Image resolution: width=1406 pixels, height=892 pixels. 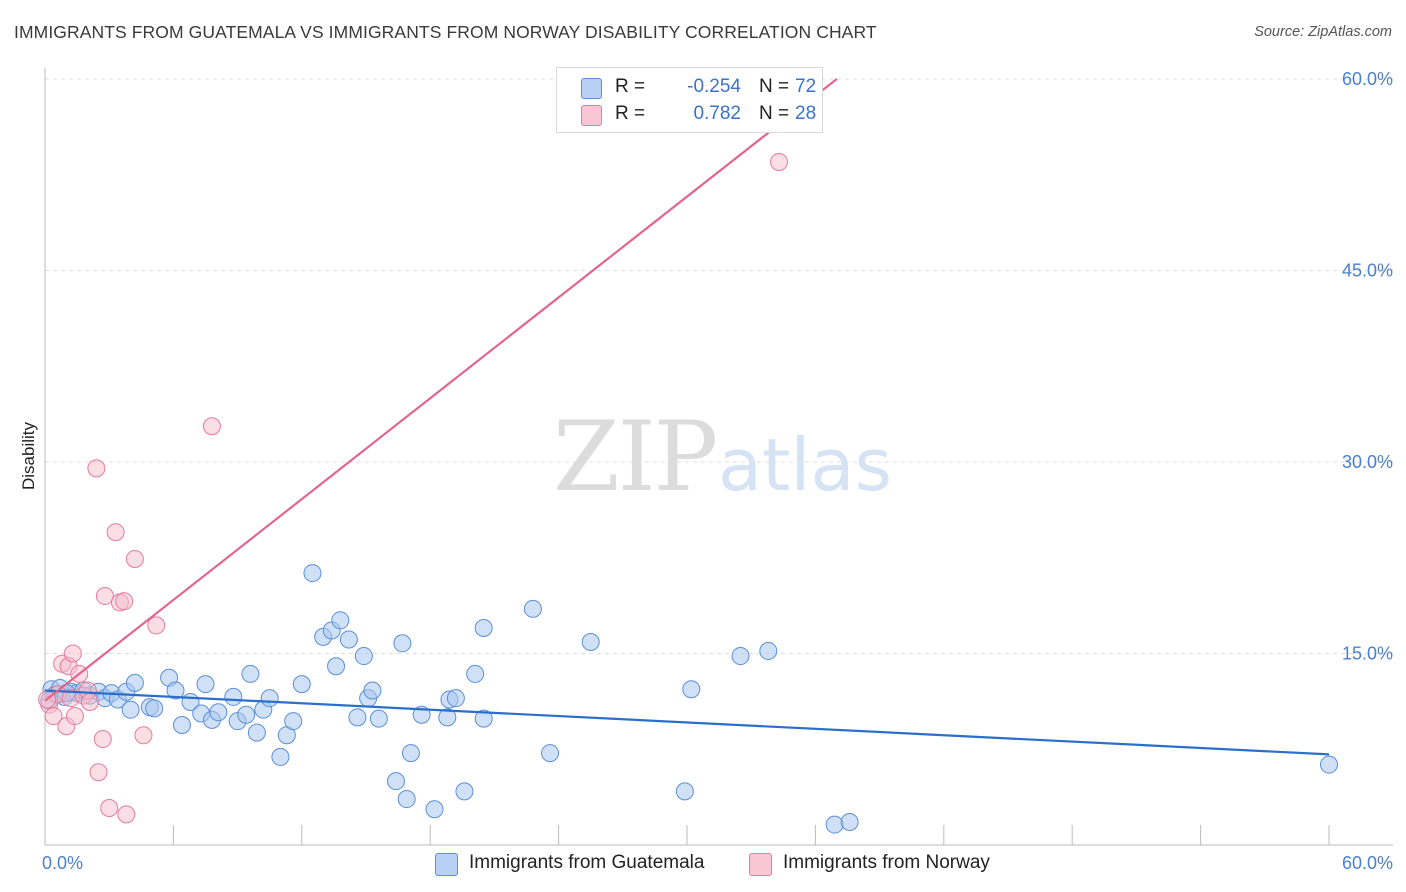 I want to click on y-axis-label: Disability, so click(x=28, y=455).